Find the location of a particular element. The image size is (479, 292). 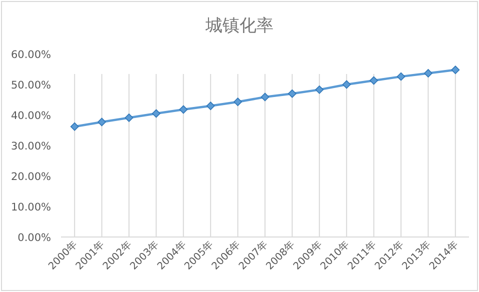

chart-title: 城镇化率 is located at coordinates (239, 26).